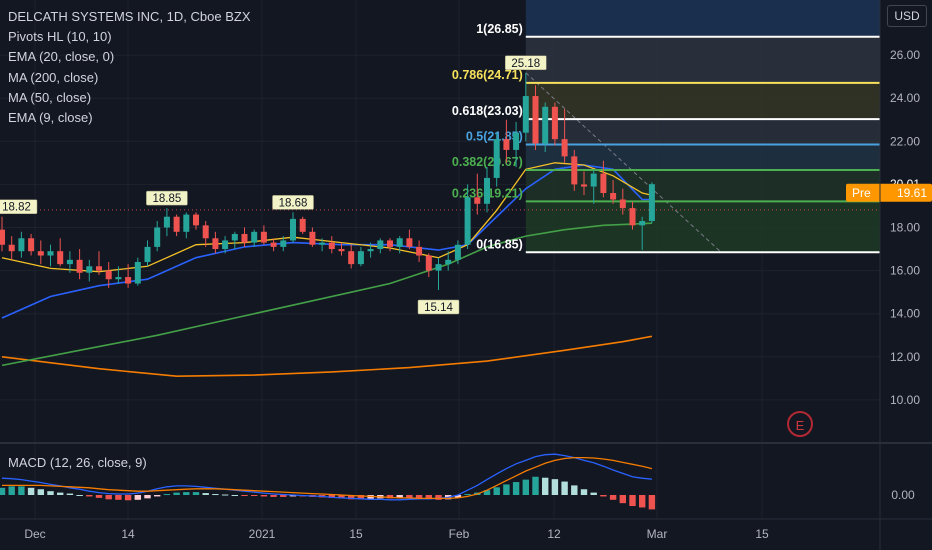 Image resolution: width=932 pixels, height=550 pixels. Describe the element at coordinates (905, 228) in the screenshot. I see `price-axis-label: 18.00` at that location.